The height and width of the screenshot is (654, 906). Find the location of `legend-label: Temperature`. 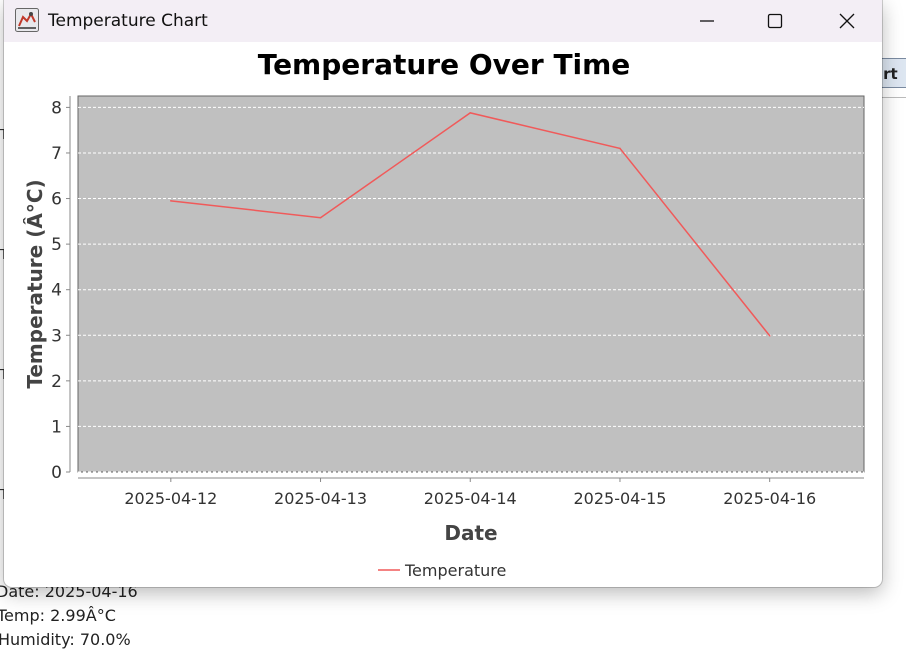

legend-label: Temperature is located at coordinates (455, 570).